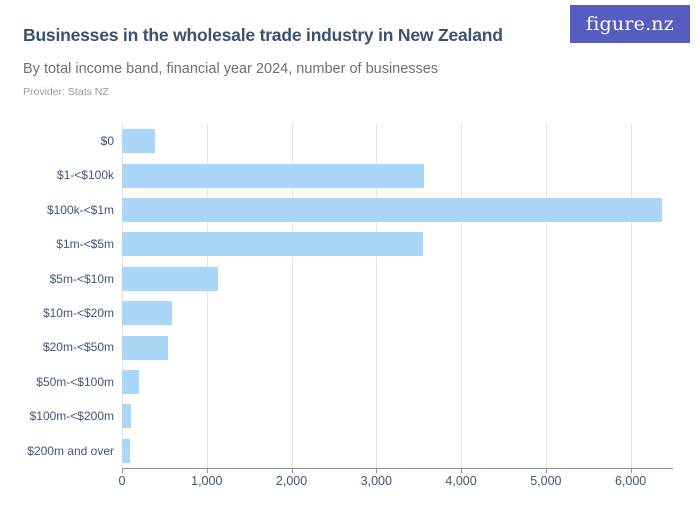  What do you see at coordinates (70, 450) in the screenshot?
I see `category-label: $200m and over` at bounding box center [70, 450].